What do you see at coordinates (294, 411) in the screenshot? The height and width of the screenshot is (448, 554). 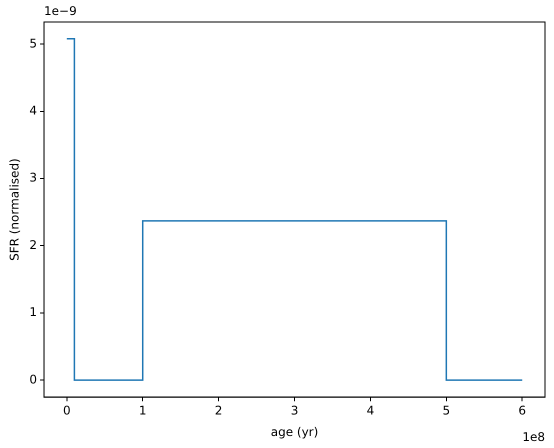 I see `x-tick-label: 3` at bounding box center [294, 411].